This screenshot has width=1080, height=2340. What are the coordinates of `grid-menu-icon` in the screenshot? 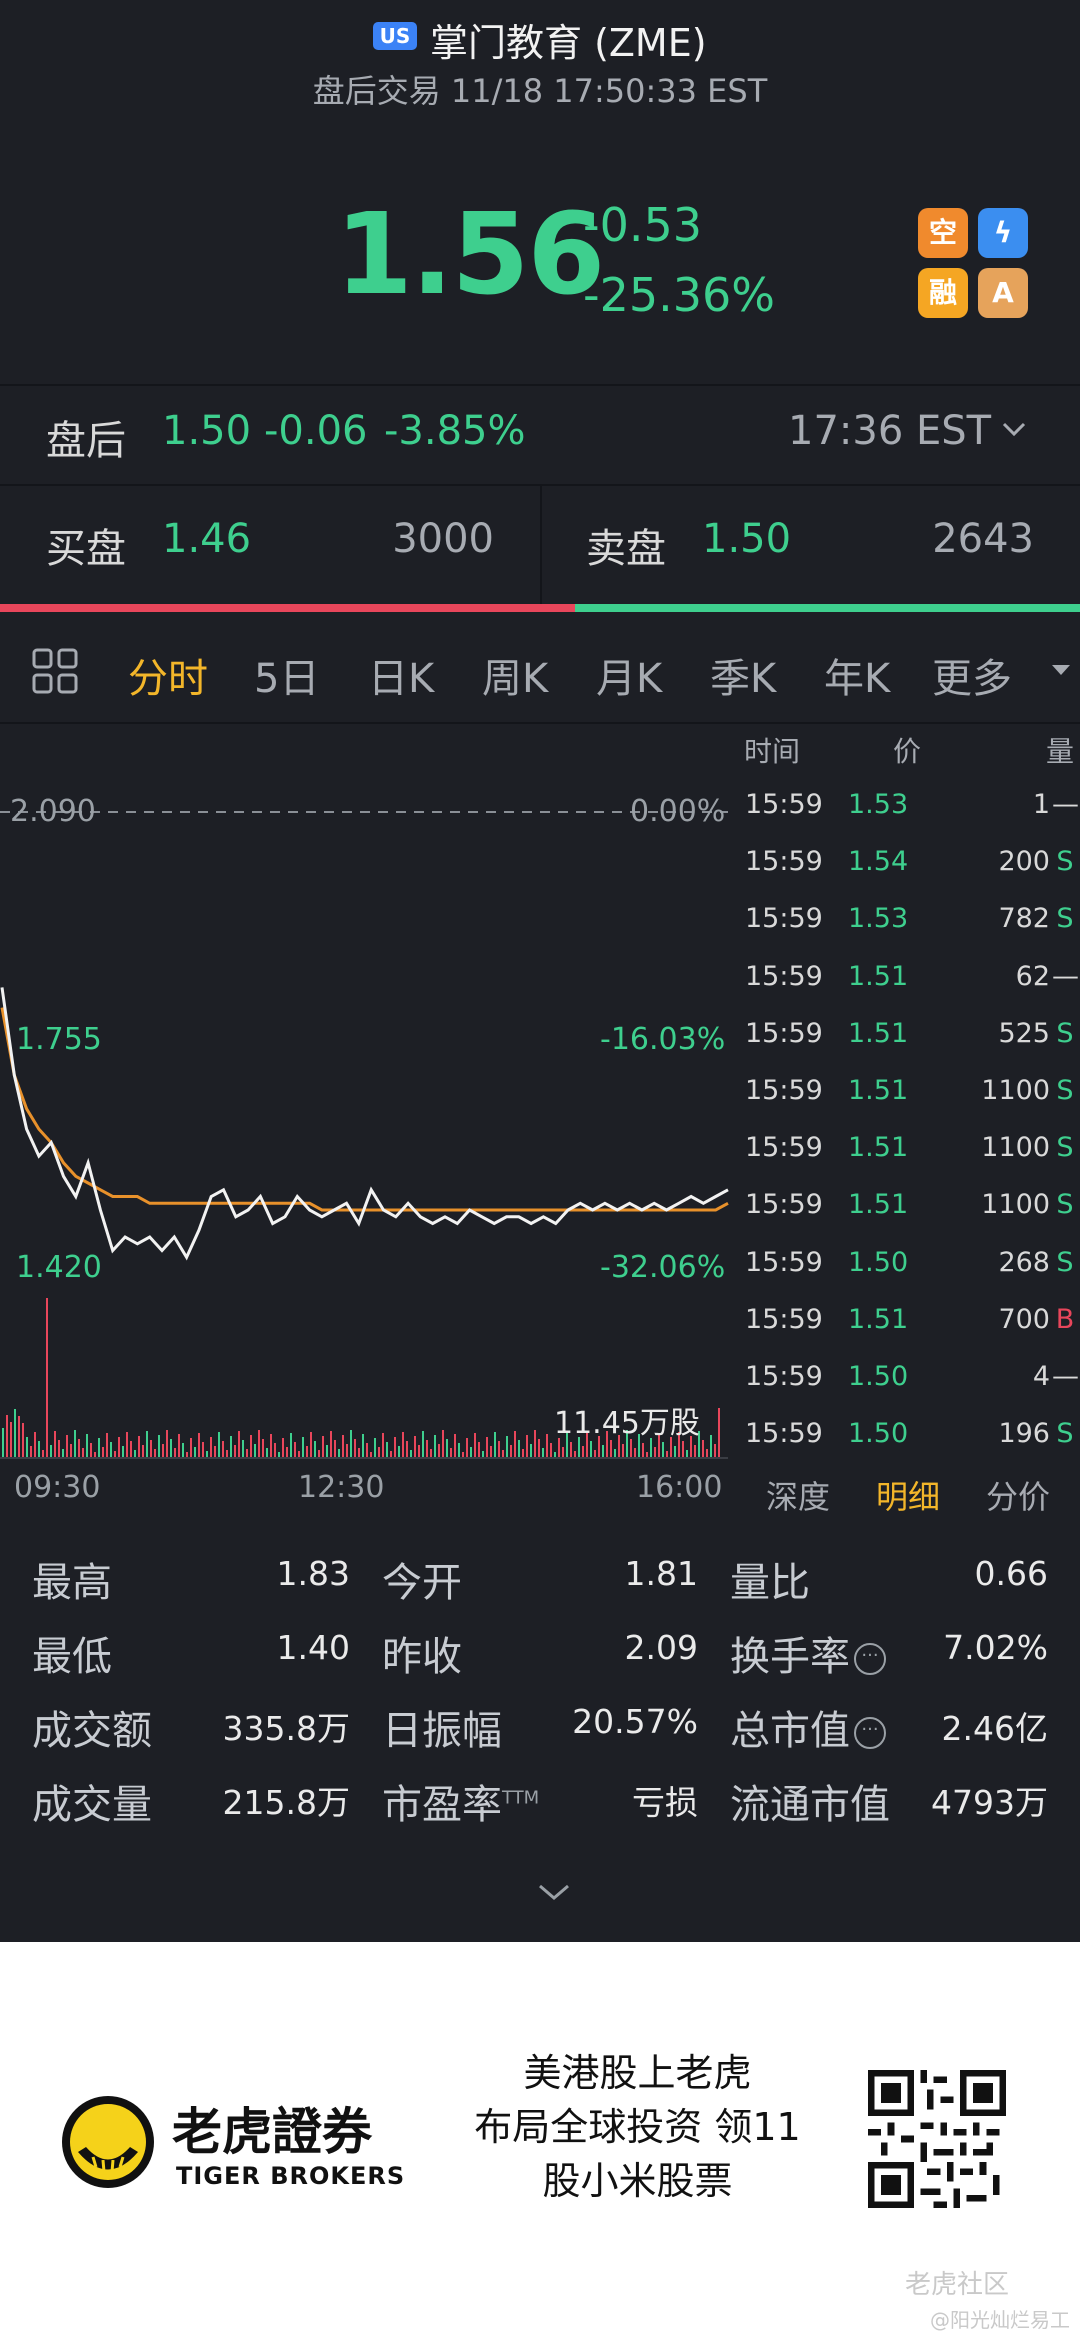 It's located at (55, 671).